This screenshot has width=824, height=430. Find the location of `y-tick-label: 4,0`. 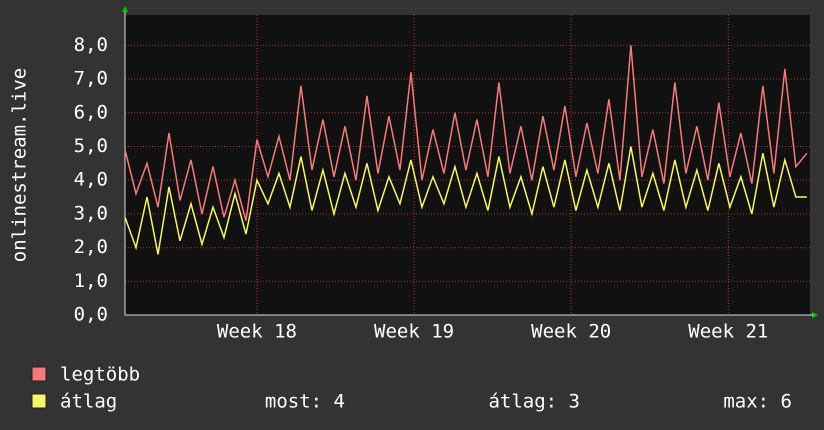

y-tick-label: 4,0 is located at coordinates (91, 180).